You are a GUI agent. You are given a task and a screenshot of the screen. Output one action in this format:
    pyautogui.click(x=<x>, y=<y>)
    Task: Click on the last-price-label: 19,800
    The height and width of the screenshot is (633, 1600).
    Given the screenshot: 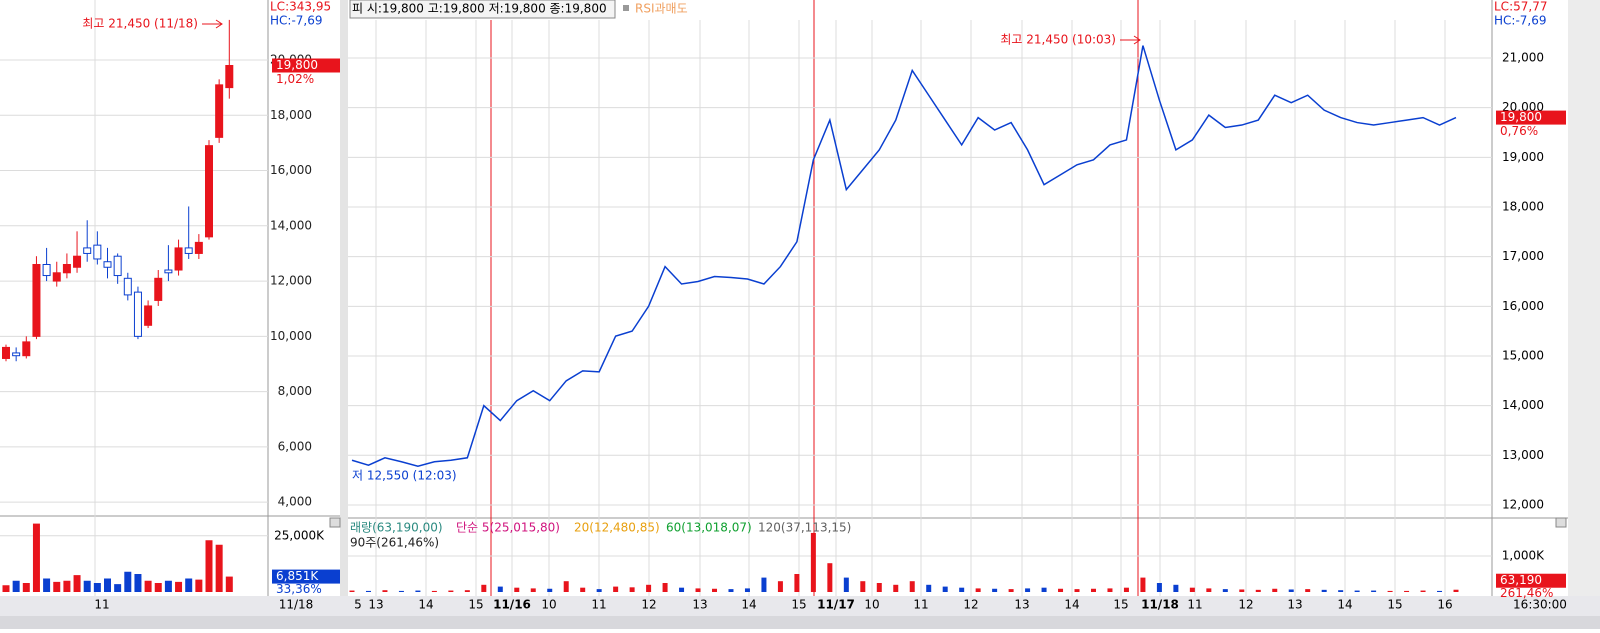 What is the action you would take?
    pyautogui.click(x=297, y=65)
    